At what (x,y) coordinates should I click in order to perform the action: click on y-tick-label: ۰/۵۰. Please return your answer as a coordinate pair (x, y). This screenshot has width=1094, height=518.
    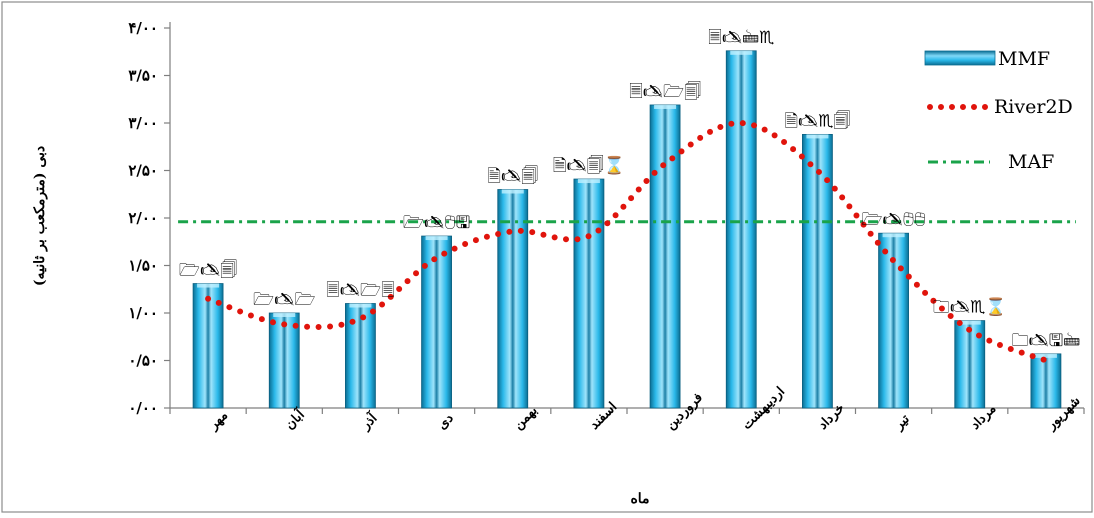
    Looking at the image, I should click on (143, 361).